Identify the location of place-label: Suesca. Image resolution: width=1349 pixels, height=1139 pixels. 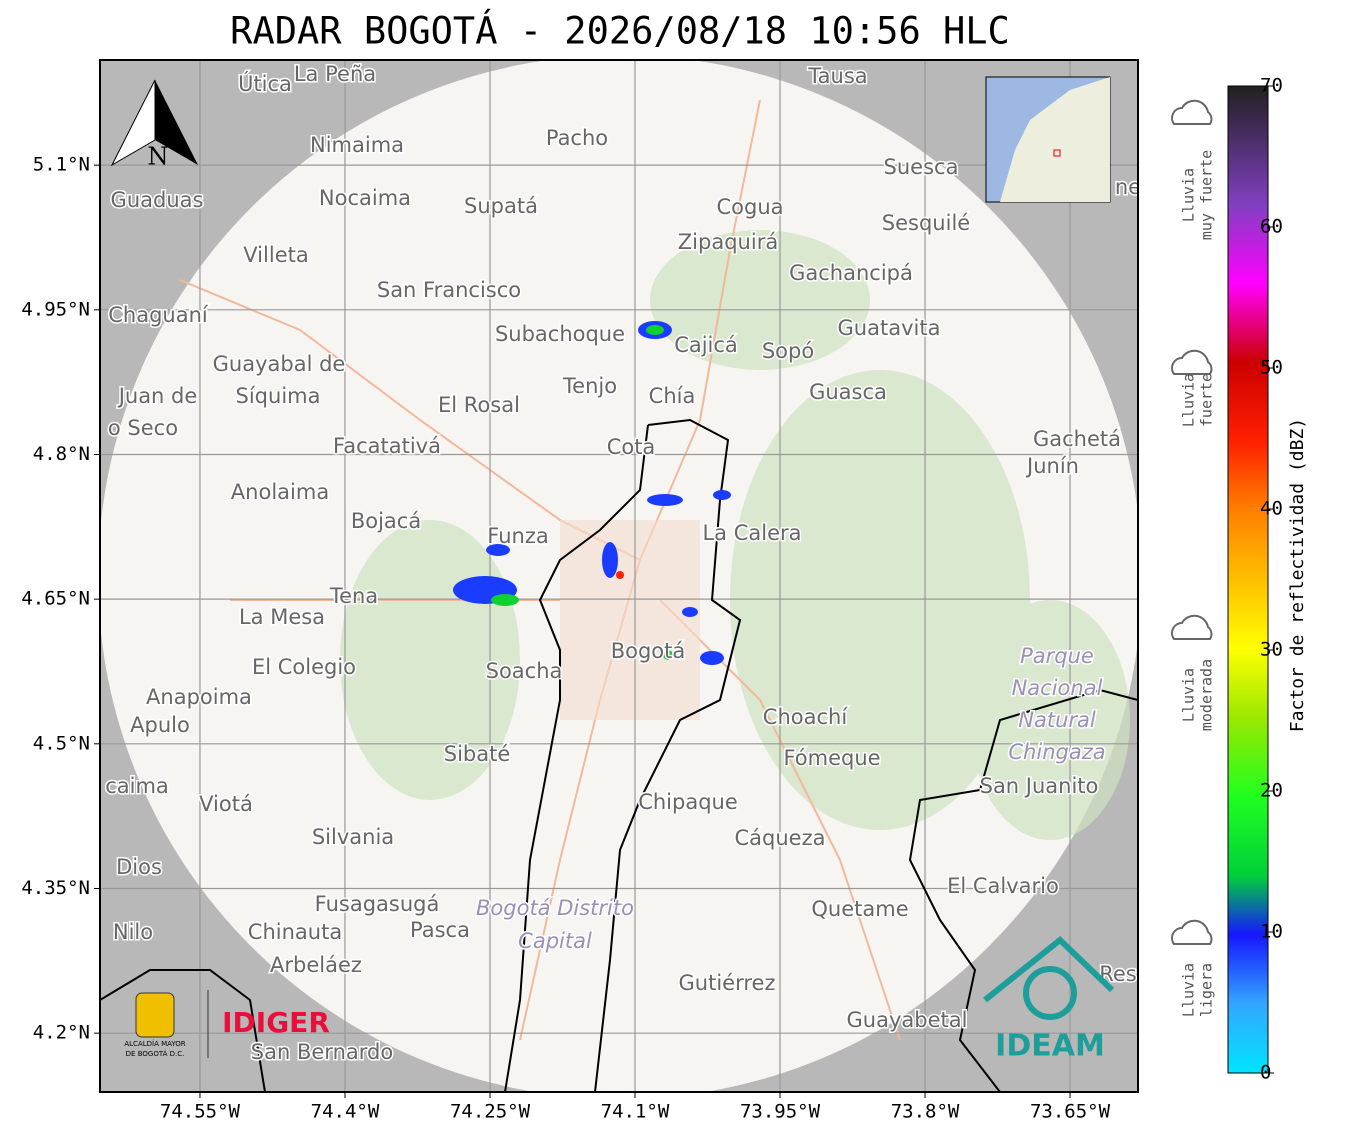
(921, 167).